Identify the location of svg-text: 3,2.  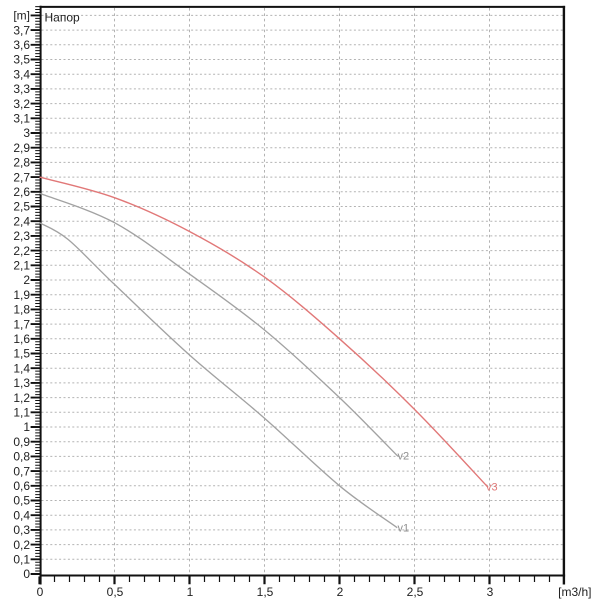
(21, 104).